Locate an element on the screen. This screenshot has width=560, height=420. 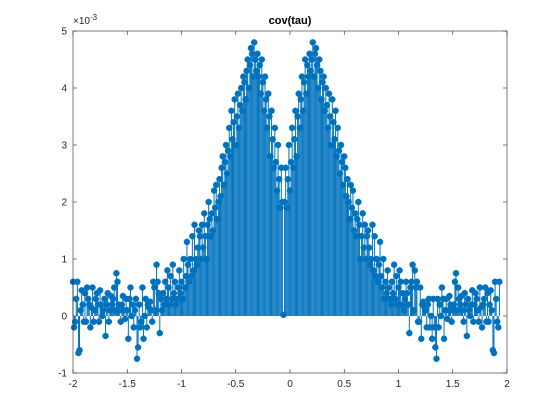
y-exponent-base: ×10 is located at coordinates (81, 21).